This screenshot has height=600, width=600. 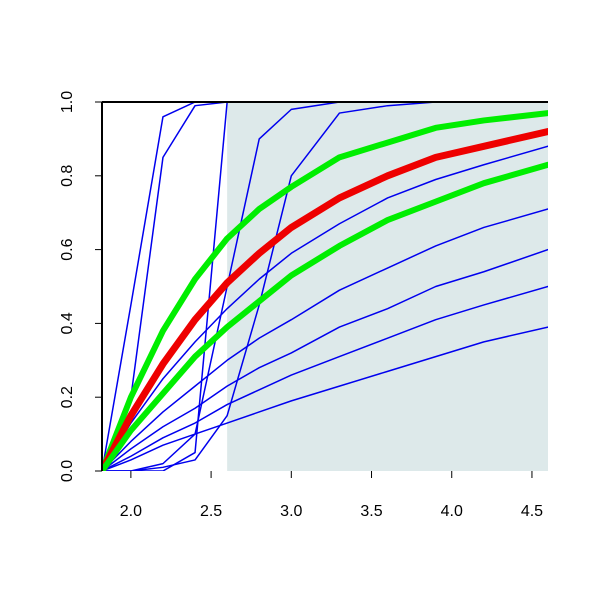 What do you see at coordinates (67, 176) in the screenshot?
I see `y-tick-label: 0.8` at bounding box center [67, 176].